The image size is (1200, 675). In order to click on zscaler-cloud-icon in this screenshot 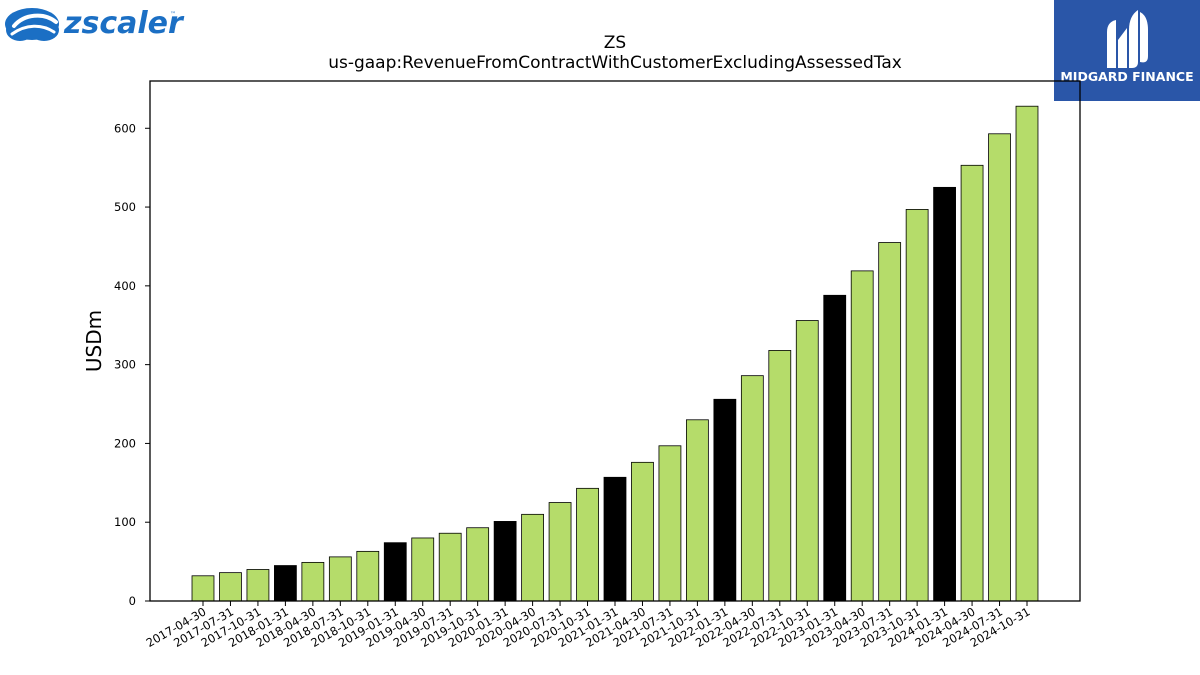, I will do `click(32, 24)`.